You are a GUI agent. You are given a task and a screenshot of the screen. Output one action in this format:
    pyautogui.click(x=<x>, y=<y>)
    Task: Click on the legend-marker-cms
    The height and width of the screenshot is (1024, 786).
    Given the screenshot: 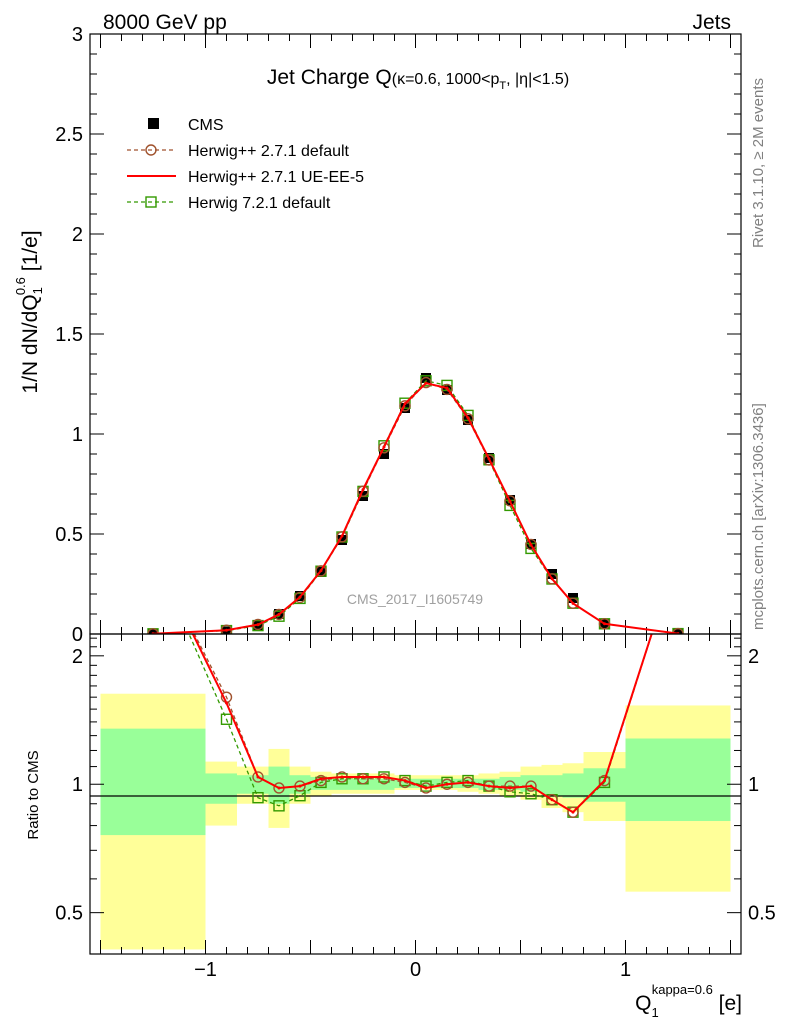 What is the action you would take?
    pyautogui.click(x=153, y=123)
    